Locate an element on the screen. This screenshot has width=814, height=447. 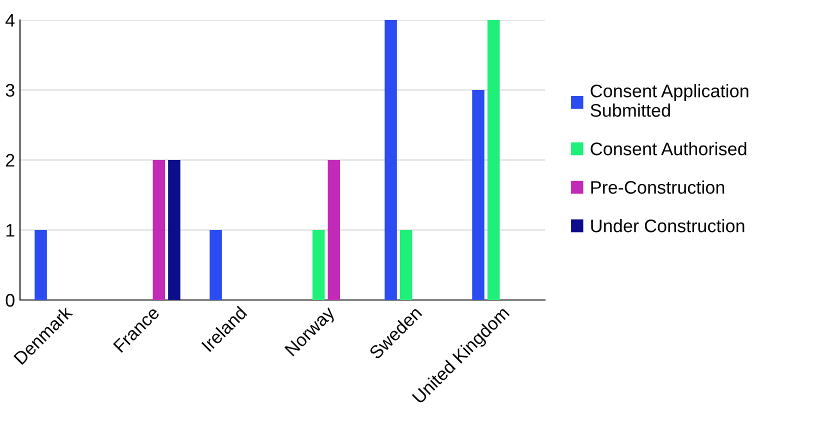
y-tick-label: 1 is located at coordinates (10, 230).